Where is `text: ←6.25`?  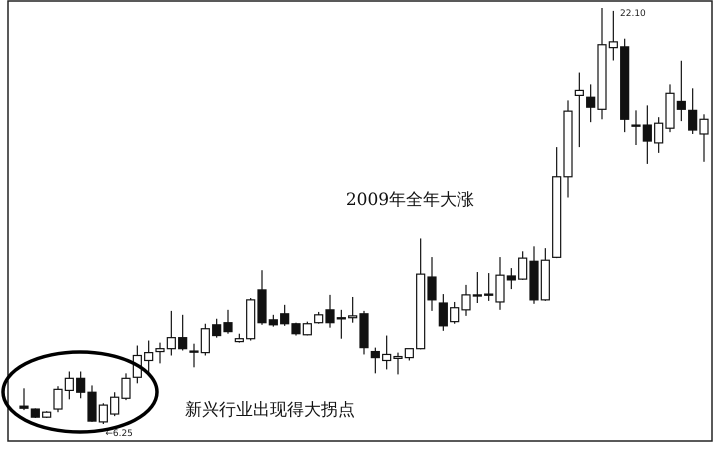 text: ←6.25 is located at coordinates (119, 434).